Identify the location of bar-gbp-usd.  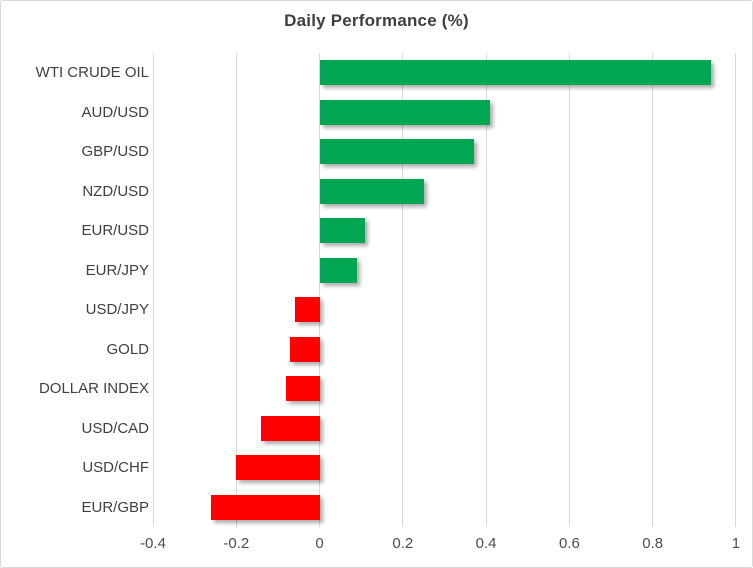
(396, 152).